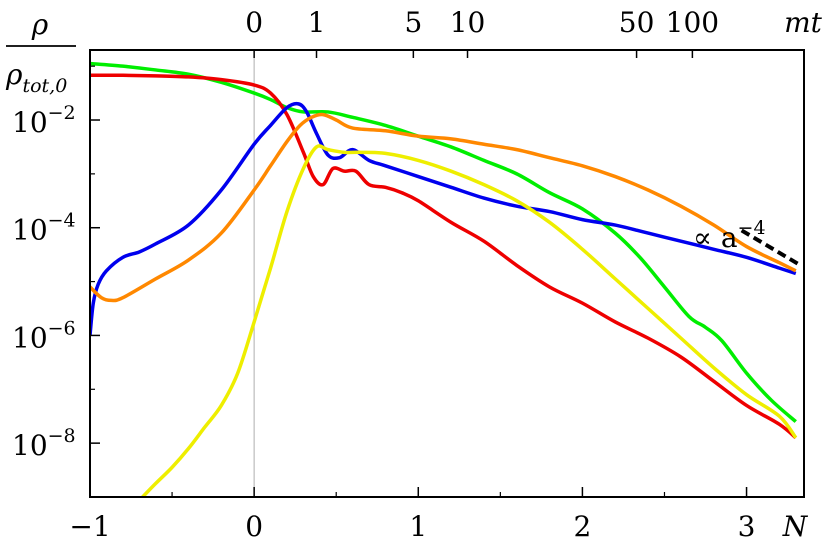 This screenshot has height=556, width=830. I want to click on annotation-exponent: −4, so click(752, 228).